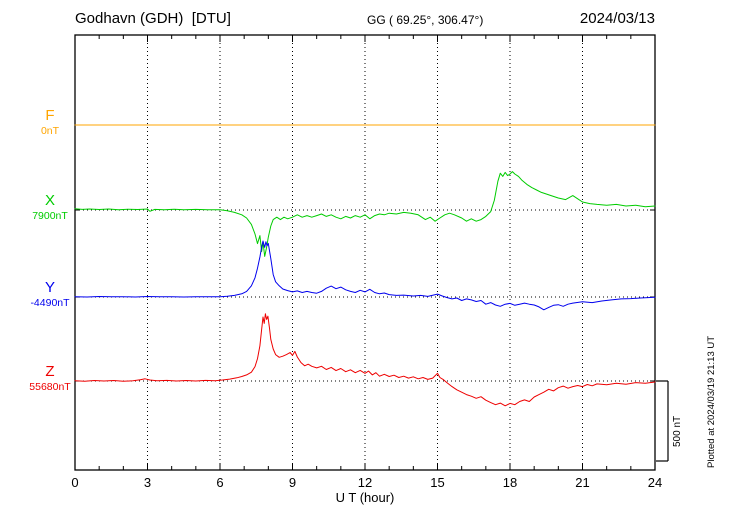  I want to click on x-tick-label: 6, so click(219, 482).